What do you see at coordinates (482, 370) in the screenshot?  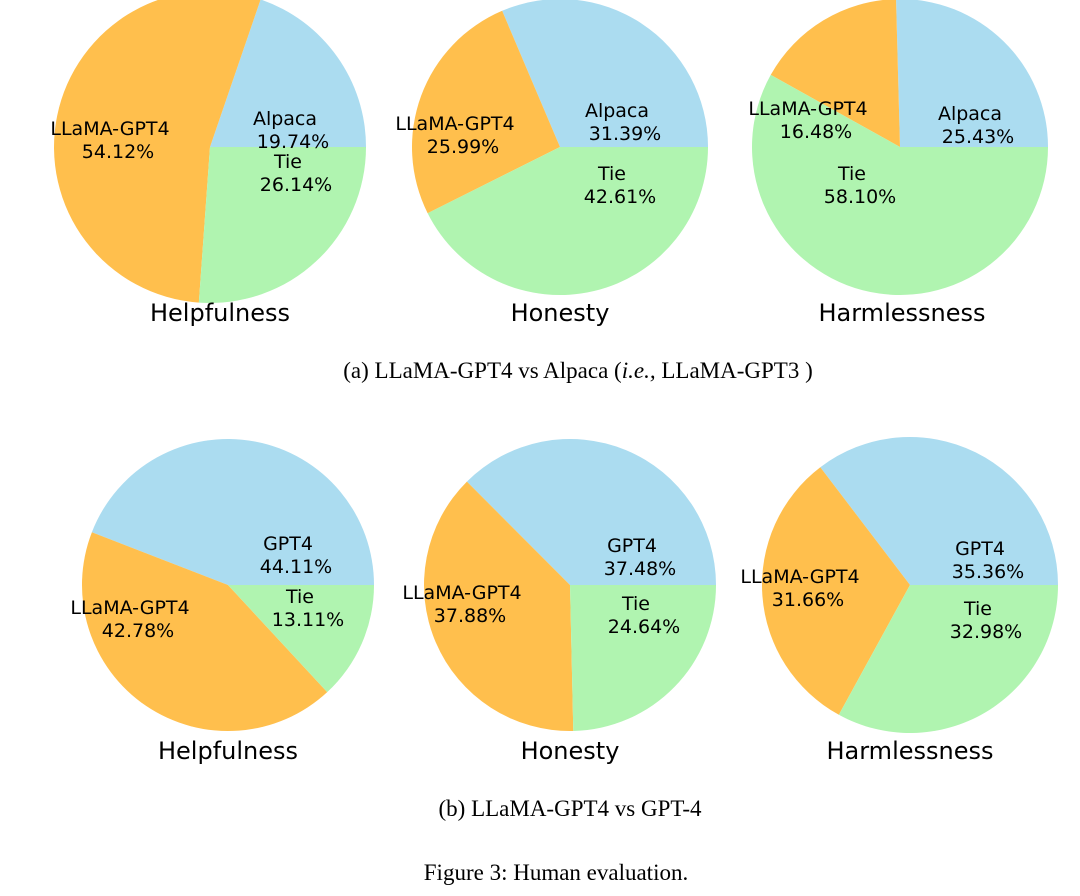 I see `caption-a-prefix: (a) LLaMA-GPT4 vs Alpaca (` at bounding box center [482, 370].